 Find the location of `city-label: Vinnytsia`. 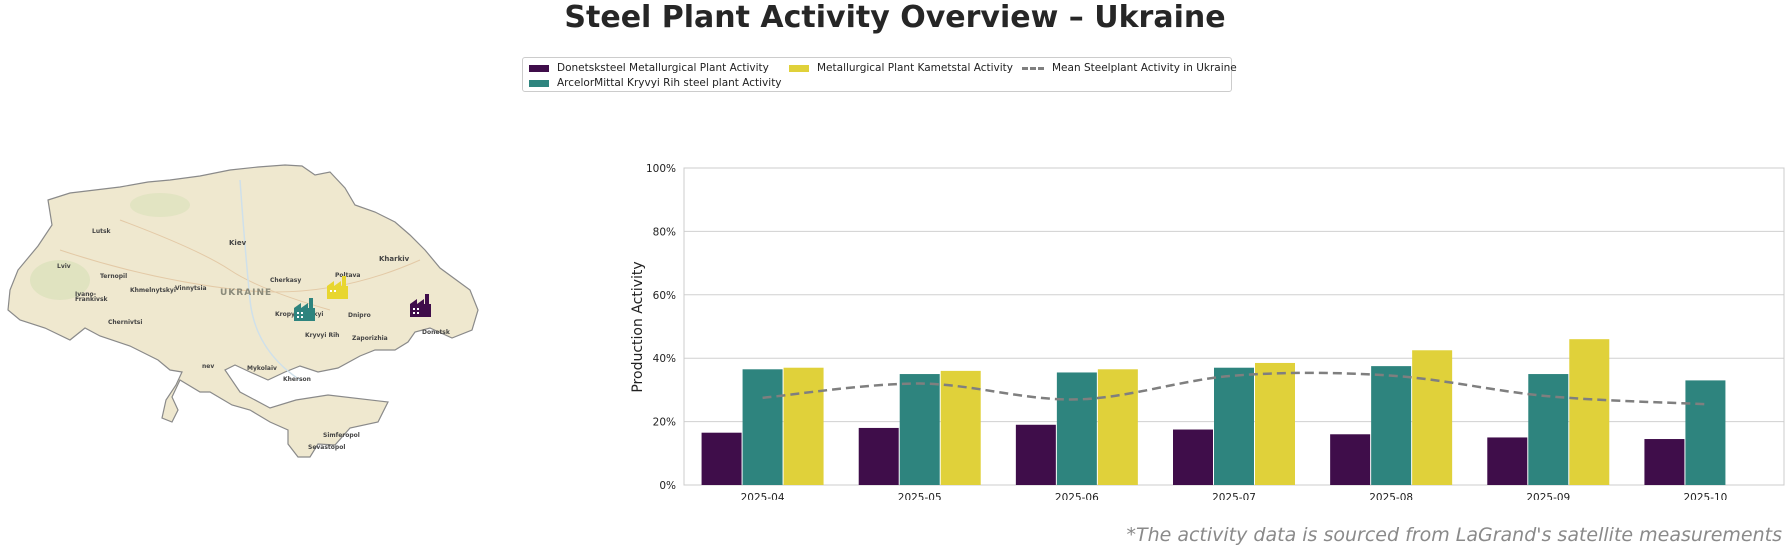

city-label: Vinnytsia is located at coordinates (191, 288).